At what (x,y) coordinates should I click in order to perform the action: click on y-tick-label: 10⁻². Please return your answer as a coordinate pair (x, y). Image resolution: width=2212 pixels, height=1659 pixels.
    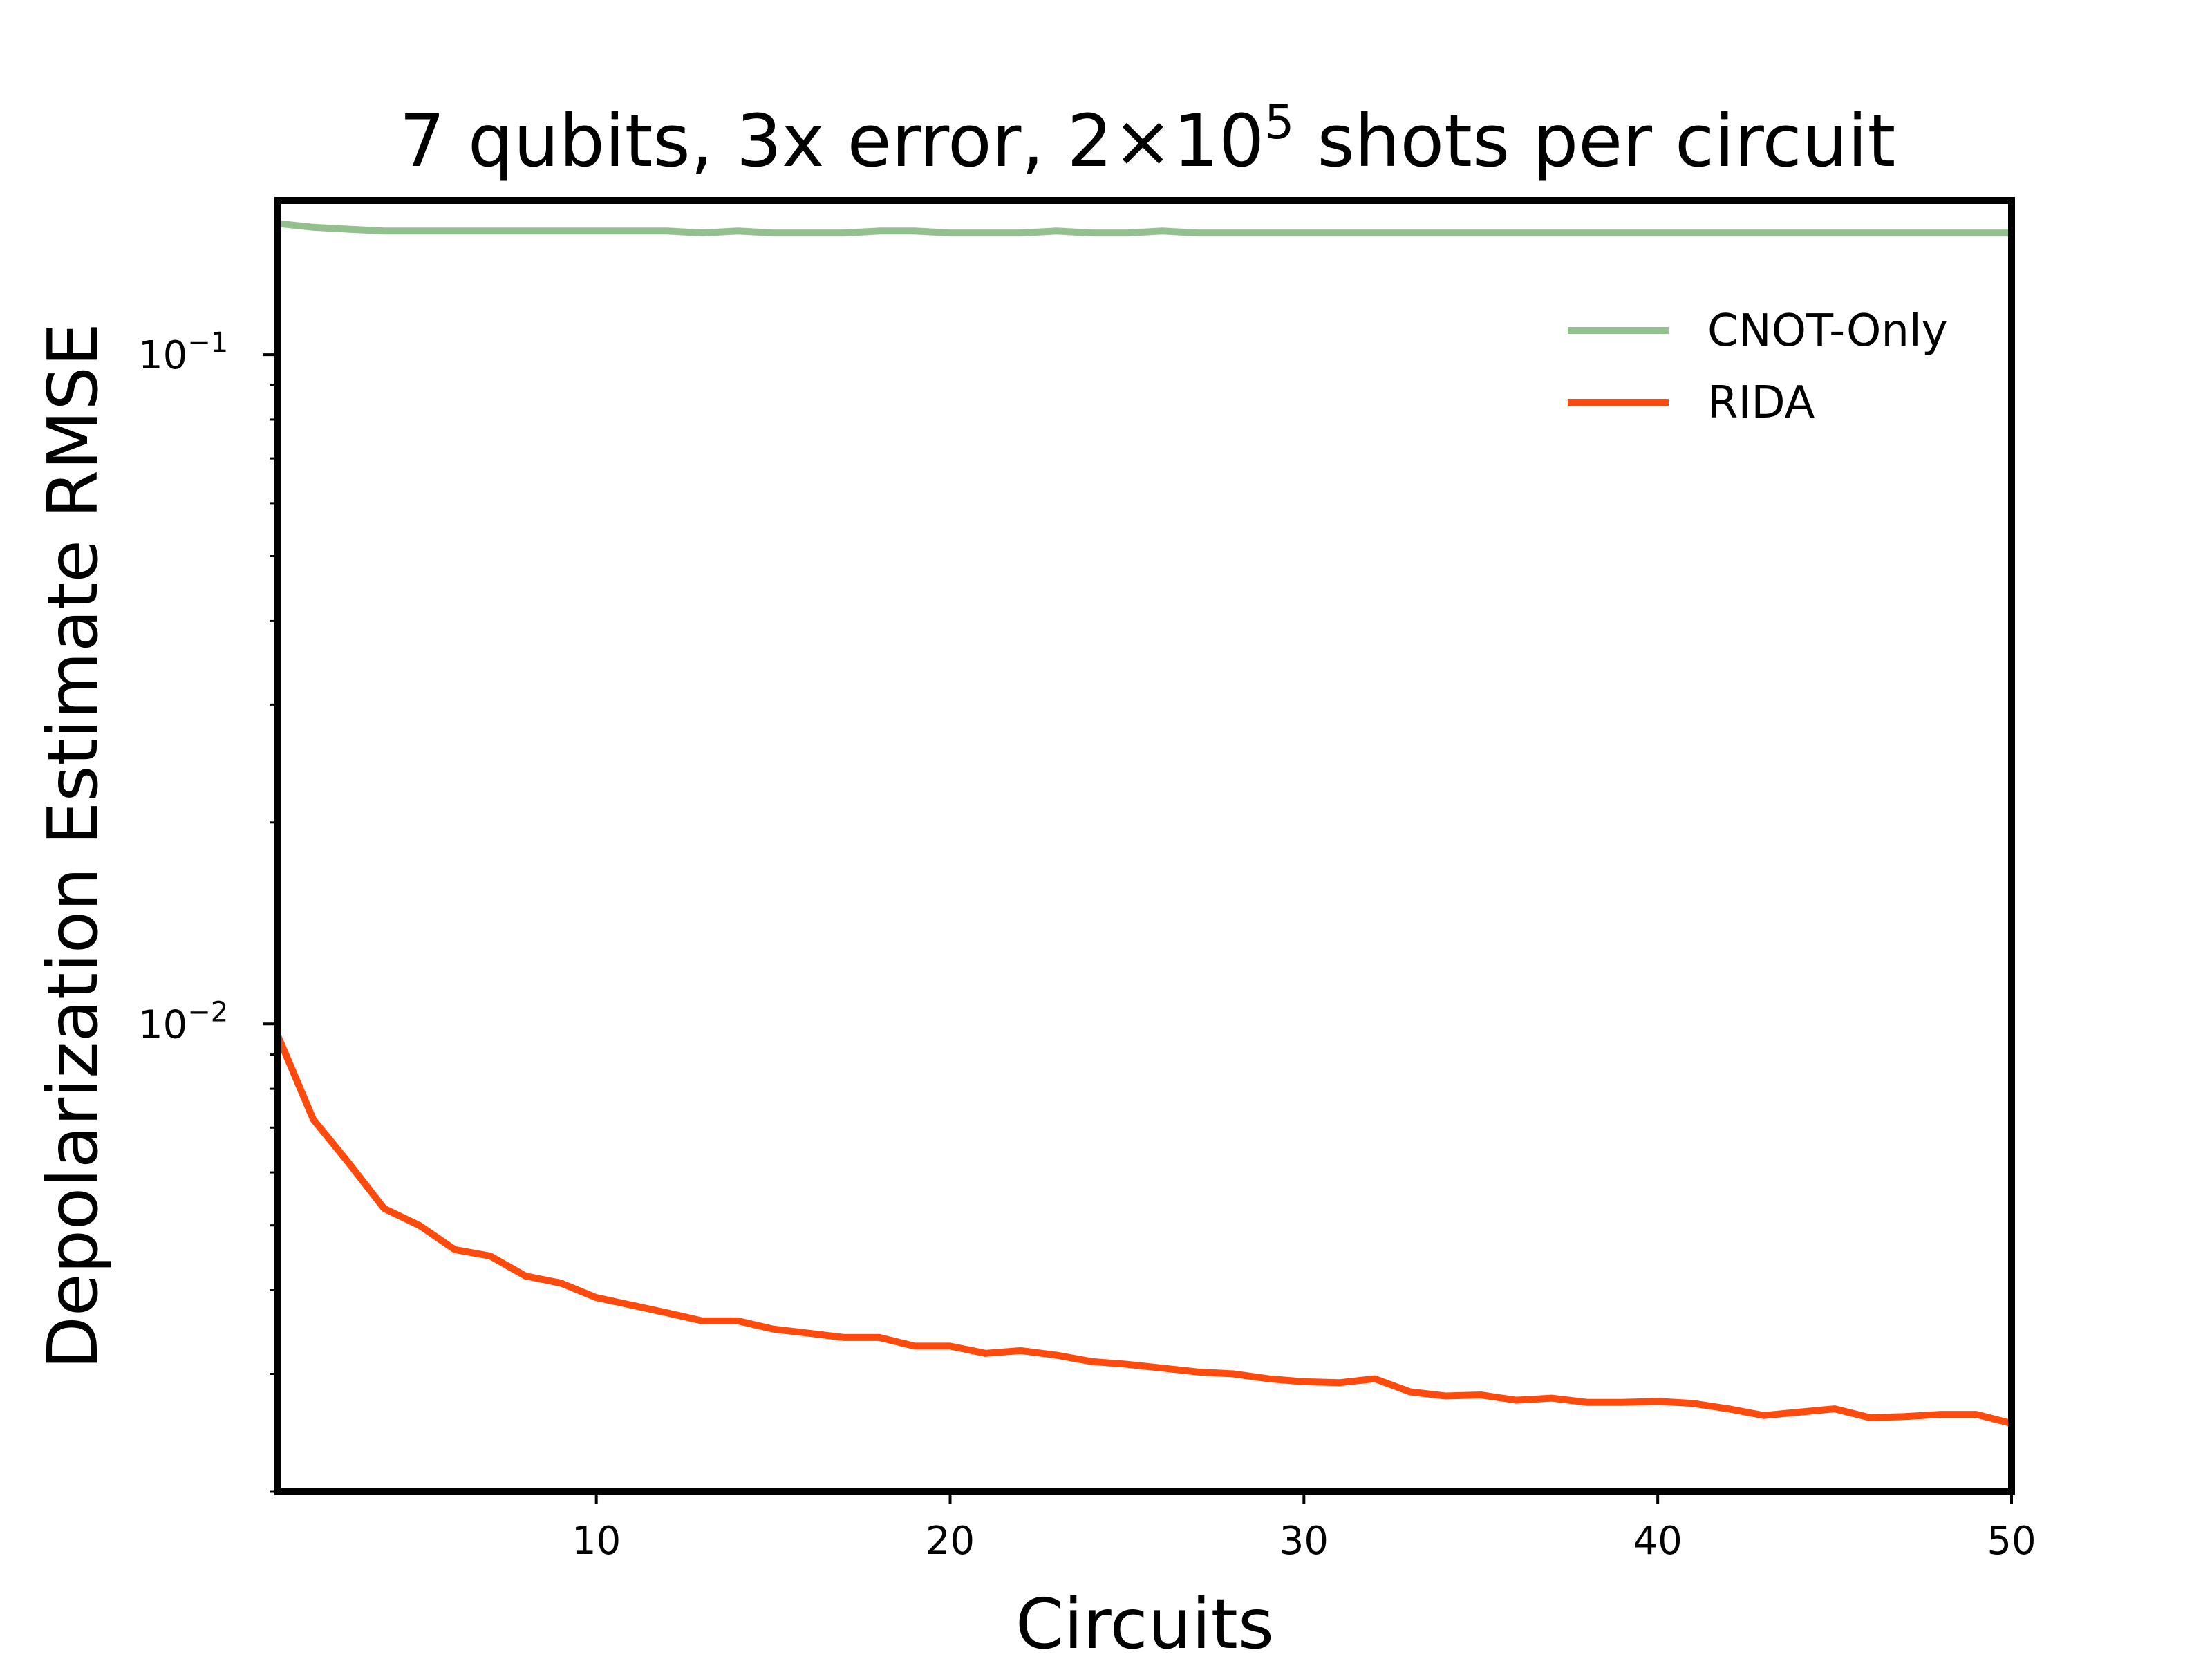
    Looking at the image, I should click on (183, 1021).